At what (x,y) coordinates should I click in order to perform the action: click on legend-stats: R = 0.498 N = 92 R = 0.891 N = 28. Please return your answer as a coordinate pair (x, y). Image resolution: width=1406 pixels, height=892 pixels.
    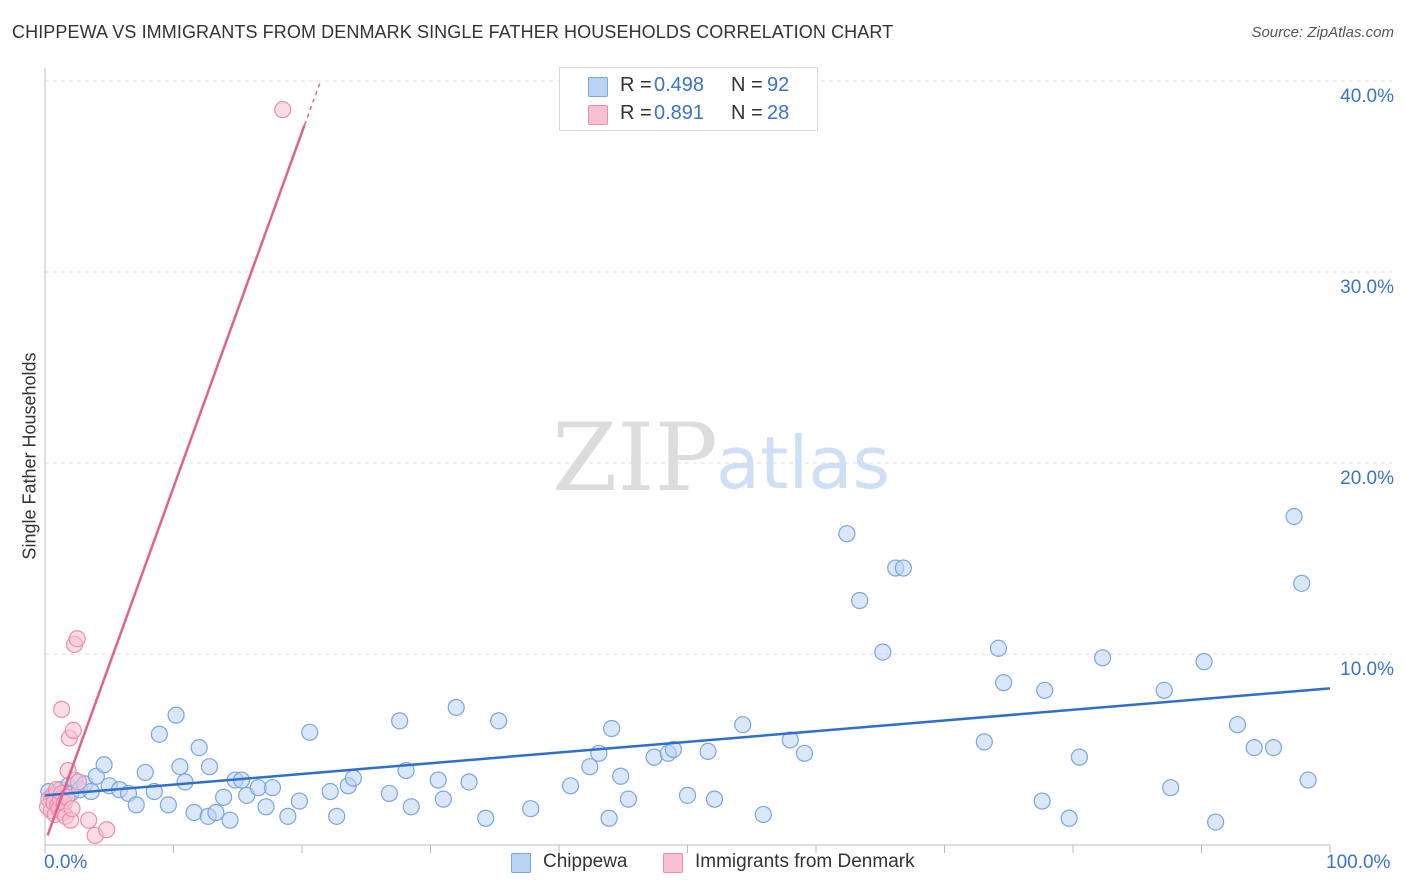
    Looking at the image, I should click on (688, 99).